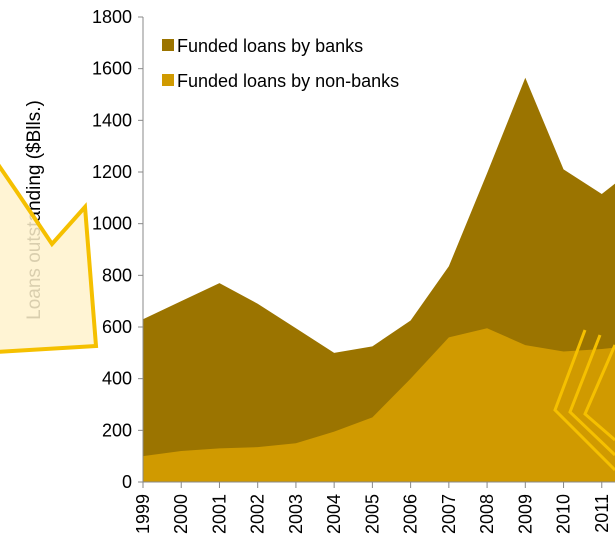  What do you see at coordinates (487, 514) in the screenshot?
I see `x-tick-label: 2008` at bounding box center [487, 514].